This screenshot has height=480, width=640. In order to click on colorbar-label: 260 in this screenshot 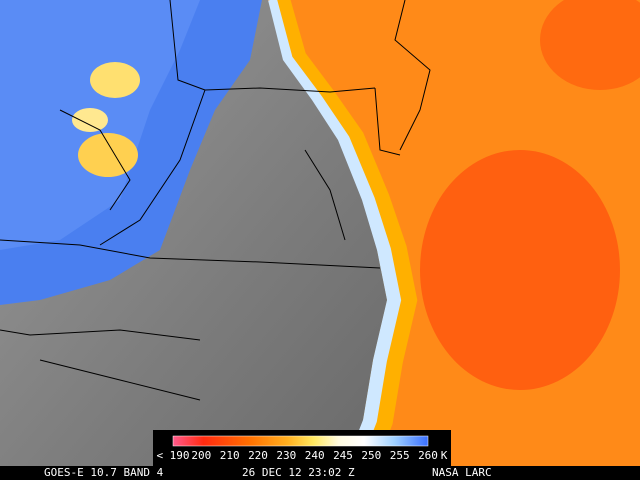, I will do `click(428, 455)`.